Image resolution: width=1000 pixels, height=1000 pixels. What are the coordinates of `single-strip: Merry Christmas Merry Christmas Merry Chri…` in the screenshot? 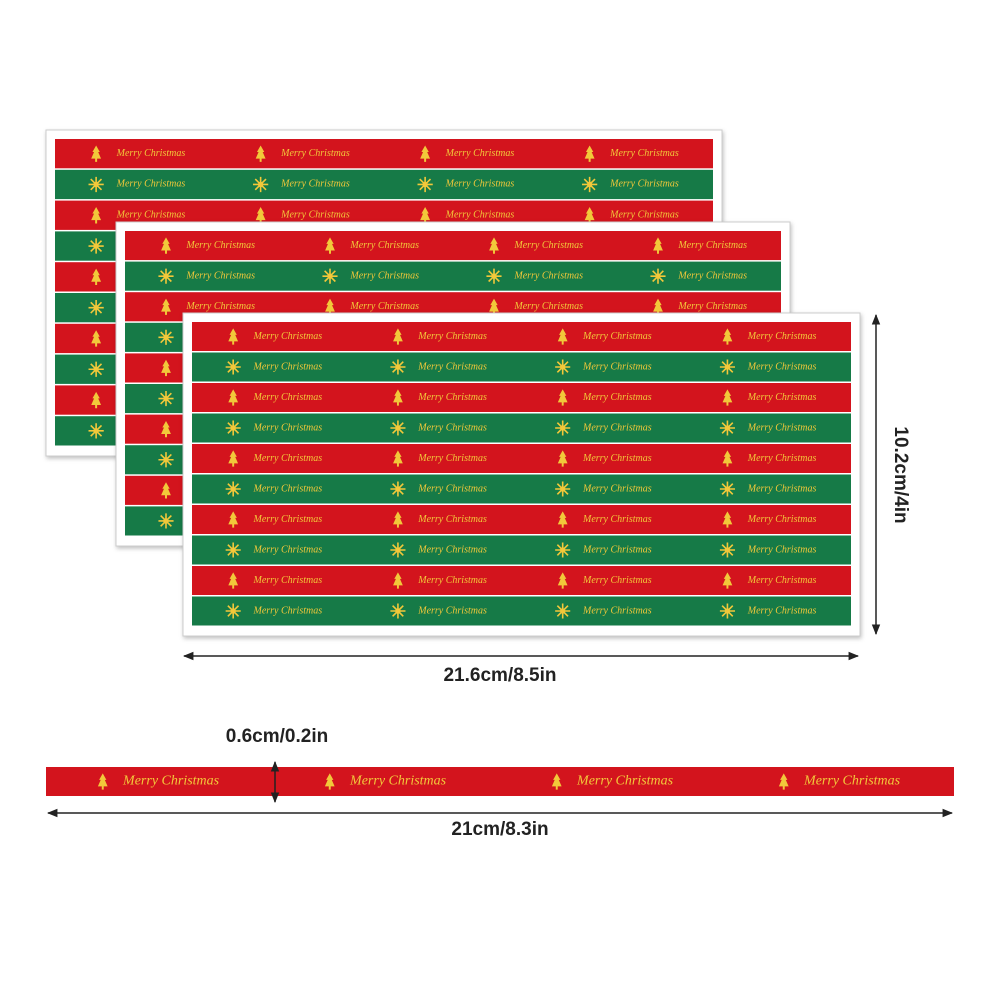 It's located at (500, 781).